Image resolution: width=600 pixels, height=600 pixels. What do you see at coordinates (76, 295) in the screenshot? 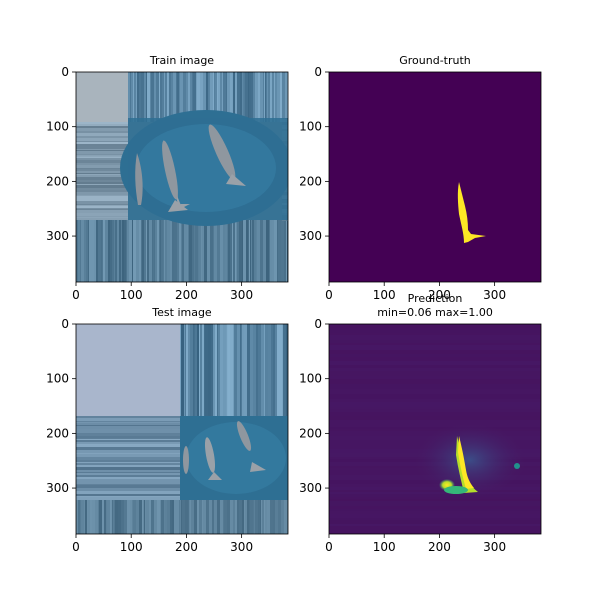
I see `train-xtick-label: 0` at bounding box center [76, 295].